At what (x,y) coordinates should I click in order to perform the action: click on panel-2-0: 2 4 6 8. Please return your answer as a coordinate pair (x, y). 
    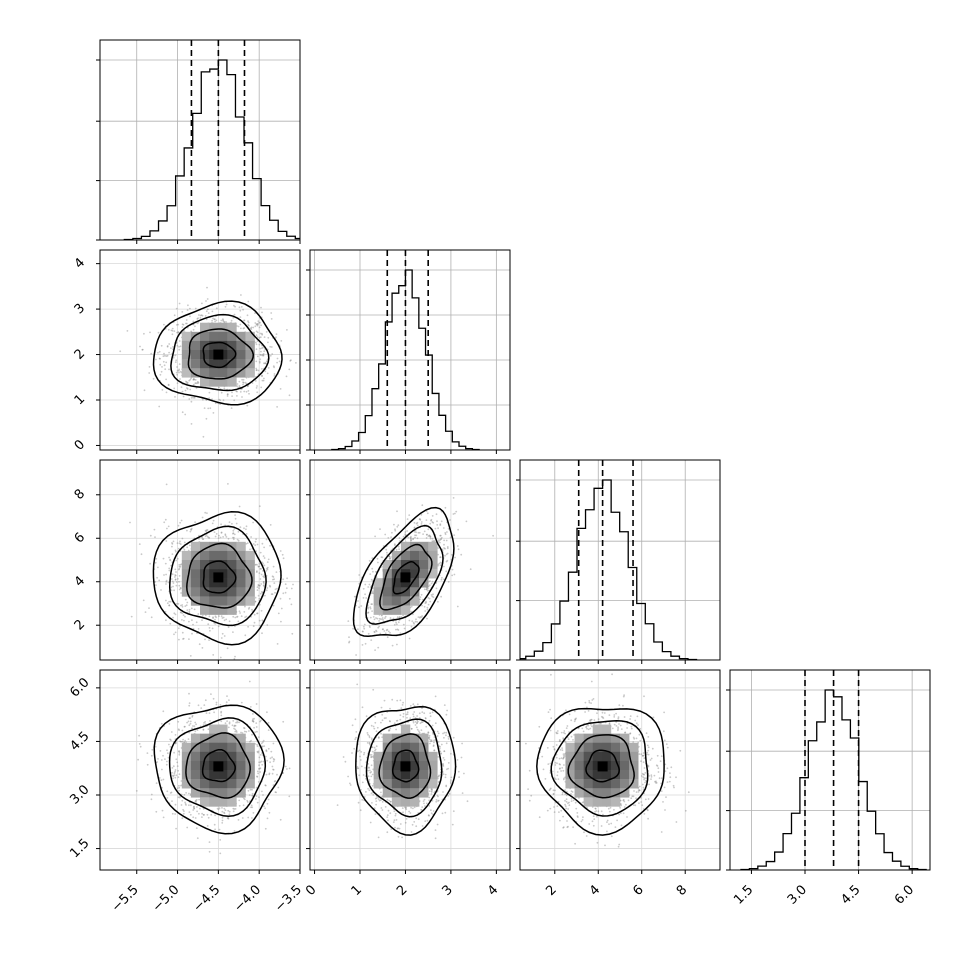
    Looking at the image, I should click on (186, 561).